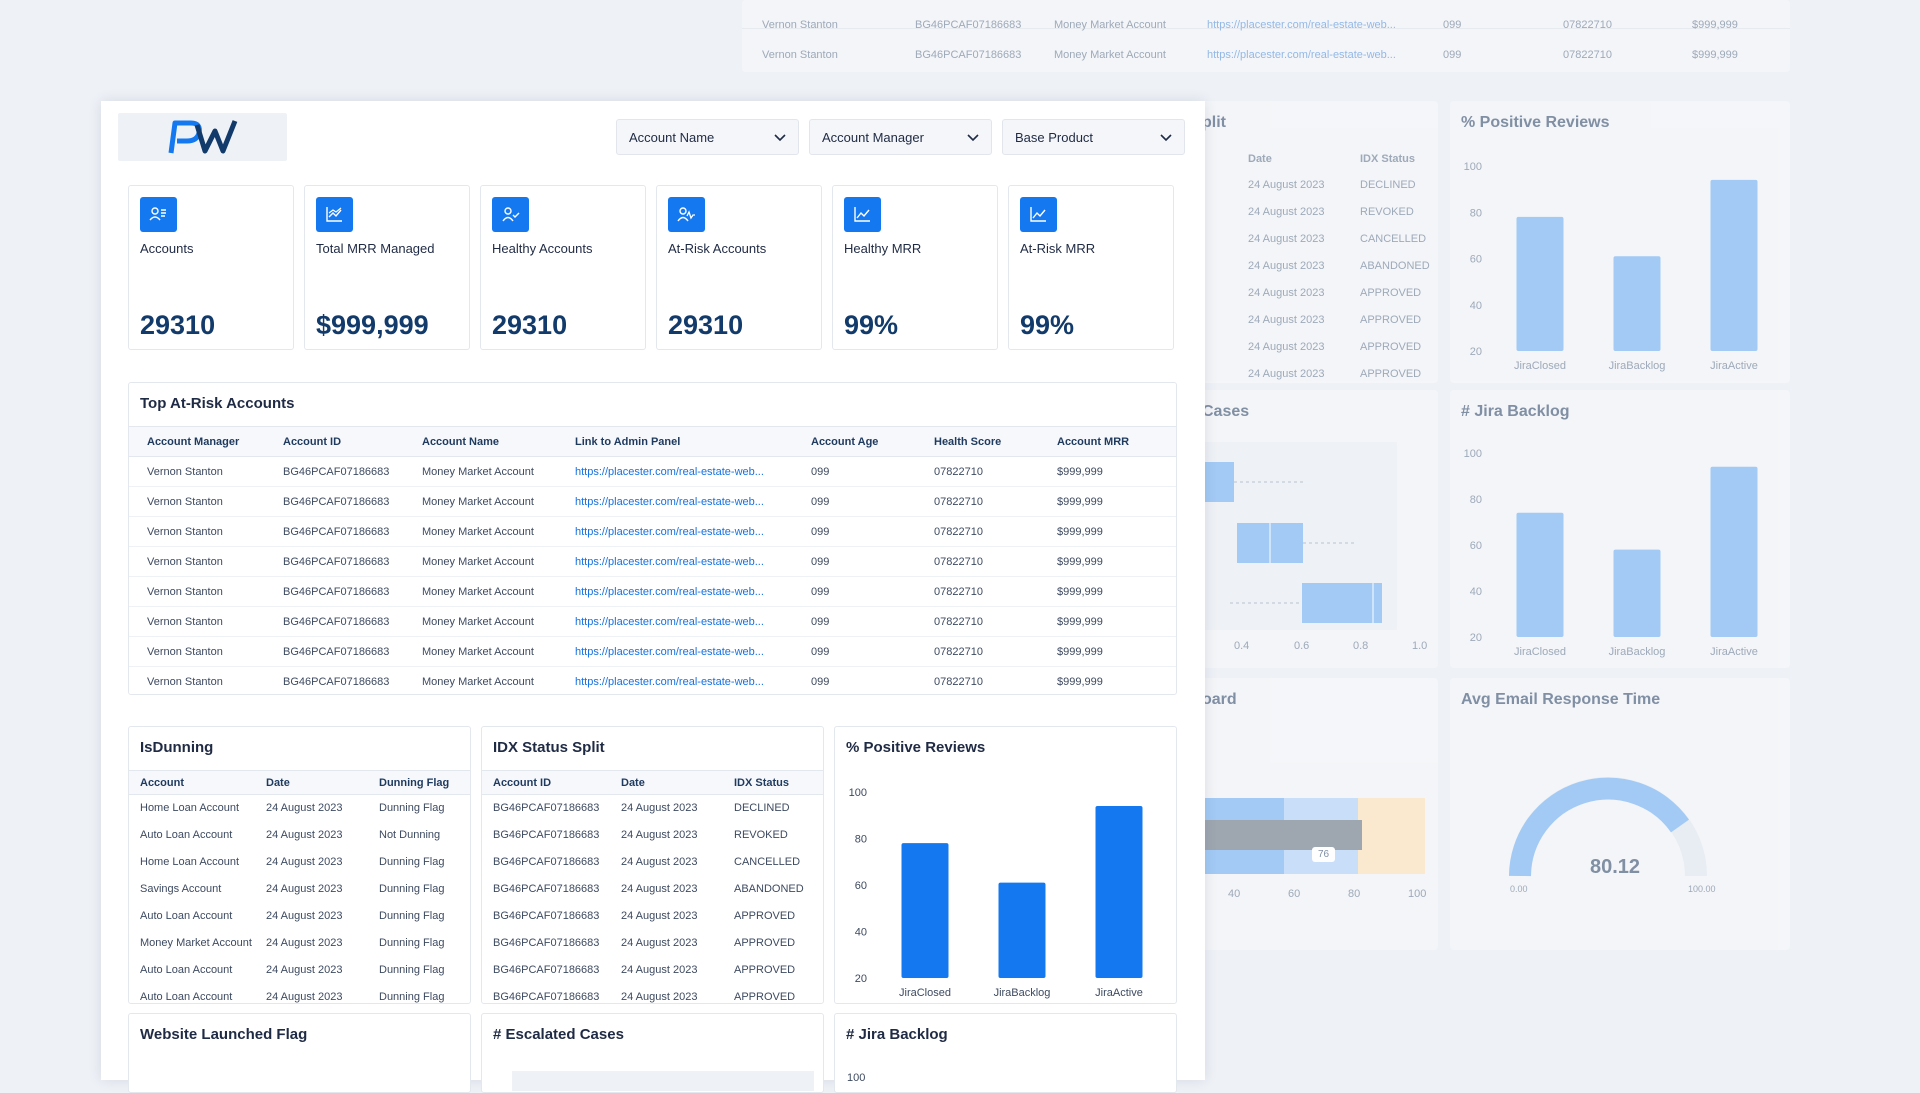  I want to click on y-tick: 100, so click(856, 1078).